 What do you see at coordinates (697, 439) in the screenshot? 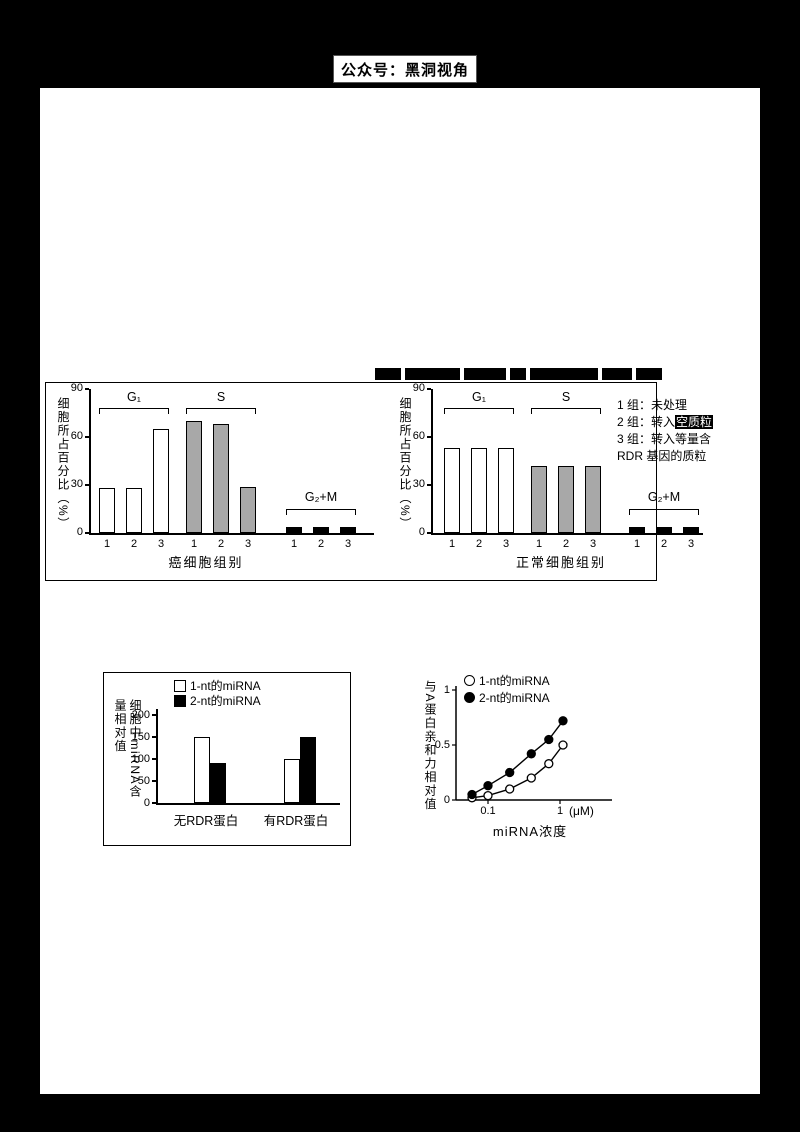
I see `legend-line-3: 3 组：转入等量含` at bounding box center [697, 439].